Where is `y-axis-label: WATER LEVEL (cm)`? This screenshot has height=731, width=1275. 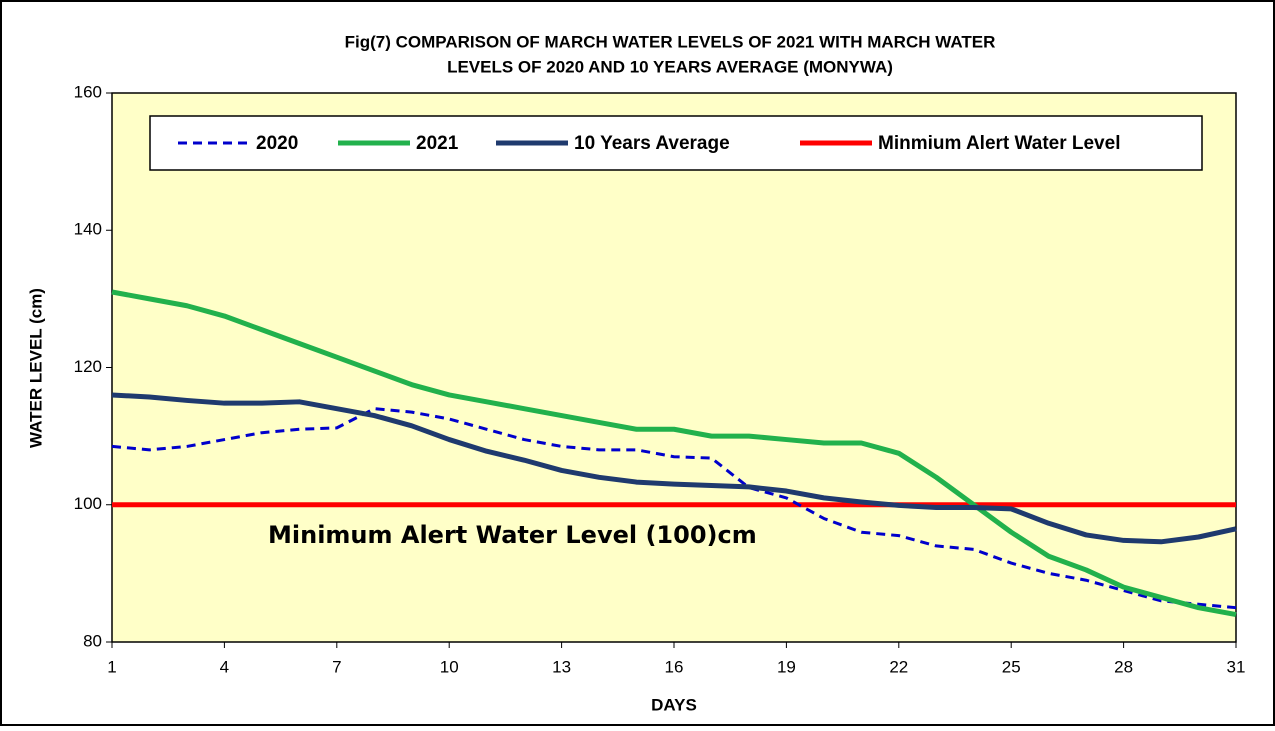
y-axis-label: WATER LEVEL (cm) is located at coordinates (35, 368).